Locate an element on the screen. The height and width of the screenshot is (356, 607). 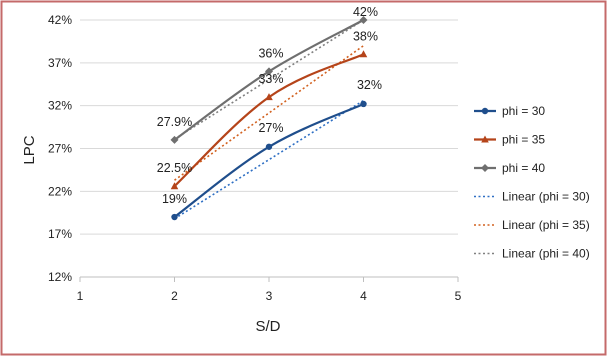
y-tick-label: 22% is located at coordinates (60, 191).